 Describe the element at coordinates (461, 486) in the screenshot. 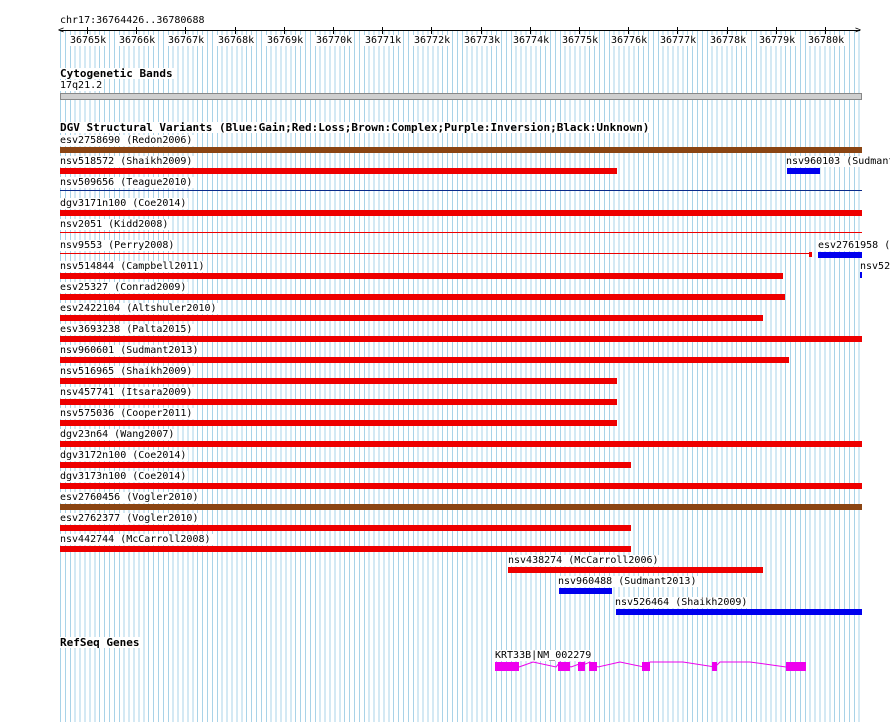

I see `variant-bar-dgv3173n100` at that location.